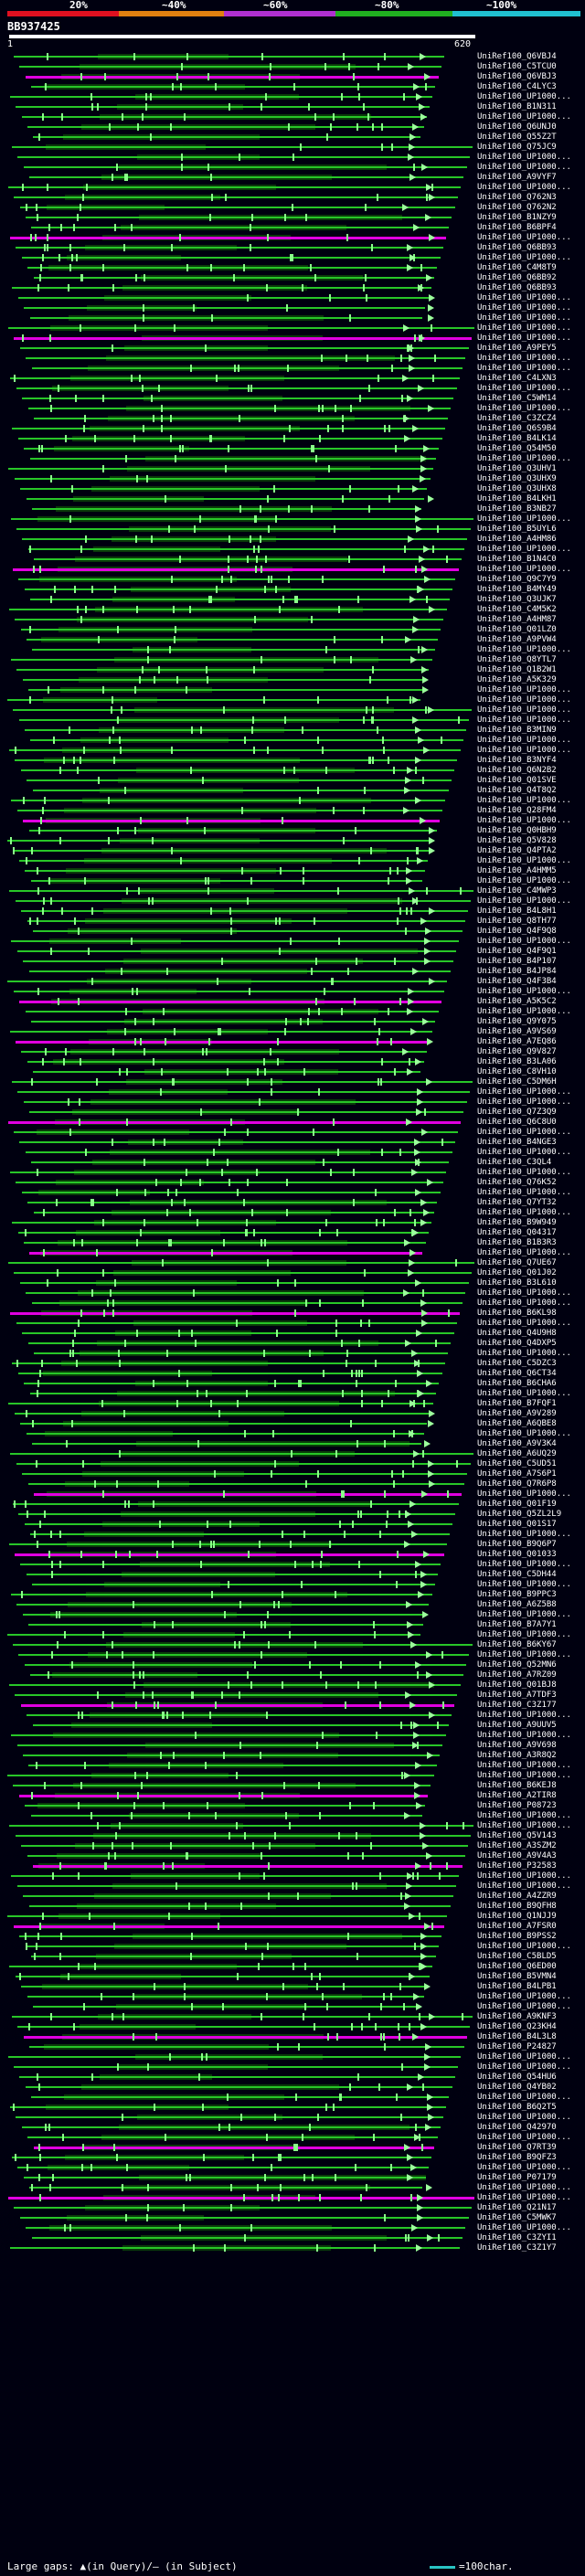  I want to click on hit-row: UniRef100_A6QBE8, so click(293, 1424).